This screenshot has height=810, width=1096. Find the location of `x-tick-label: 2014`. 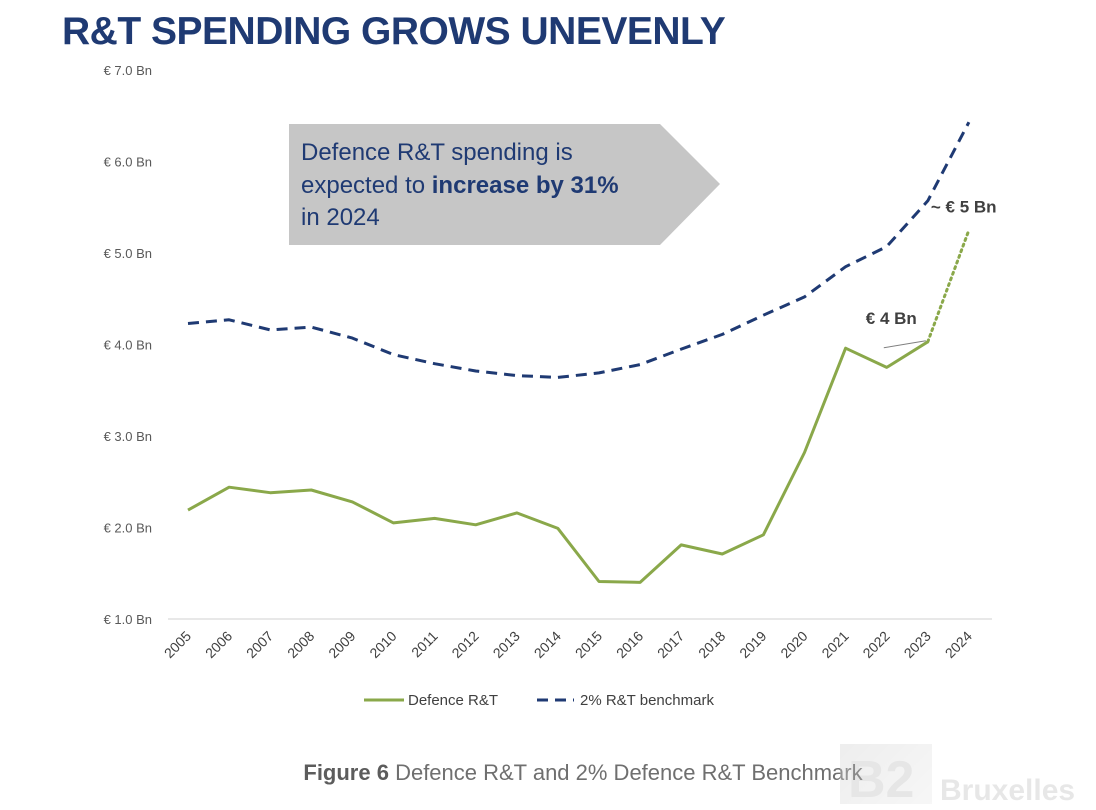

x-tick-label: 2014 is located at coordinates (547, 644).